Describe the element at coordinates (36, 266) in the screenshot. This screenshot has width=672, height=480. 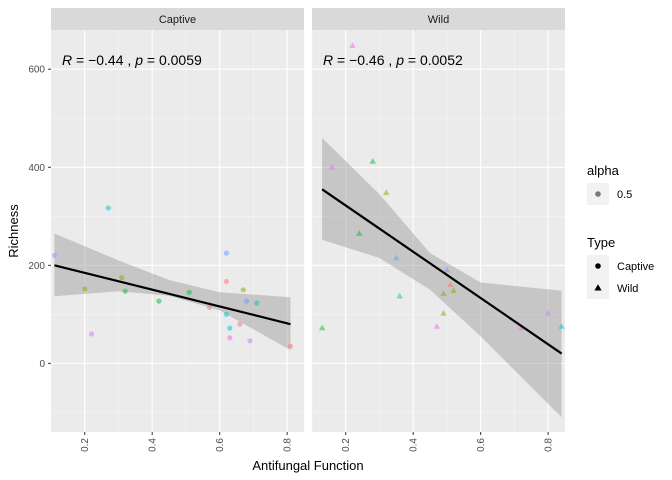
I see `y-tick-label: 200` at that location.